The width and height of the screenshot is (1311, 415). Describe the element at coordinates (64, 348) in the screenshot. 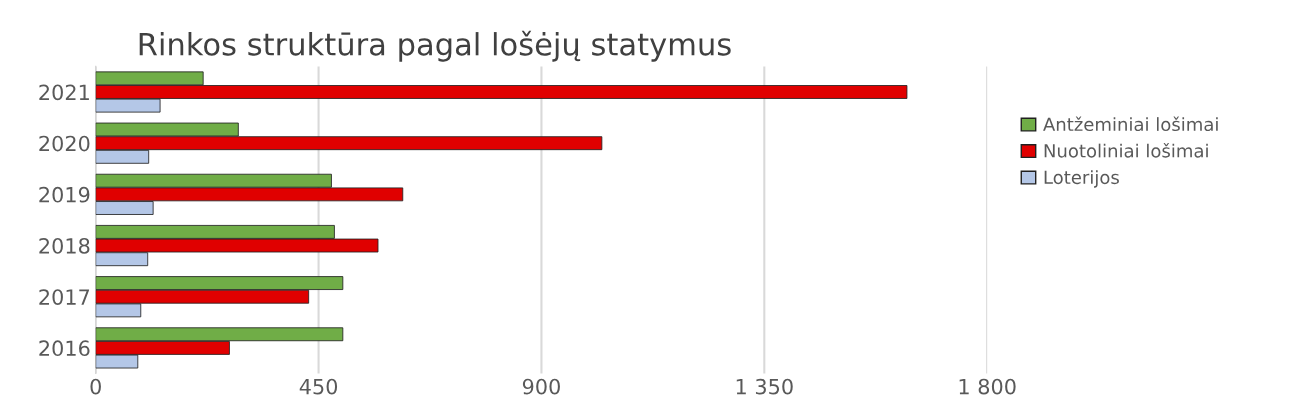

I see `y-tick-label: 2016` at that location.